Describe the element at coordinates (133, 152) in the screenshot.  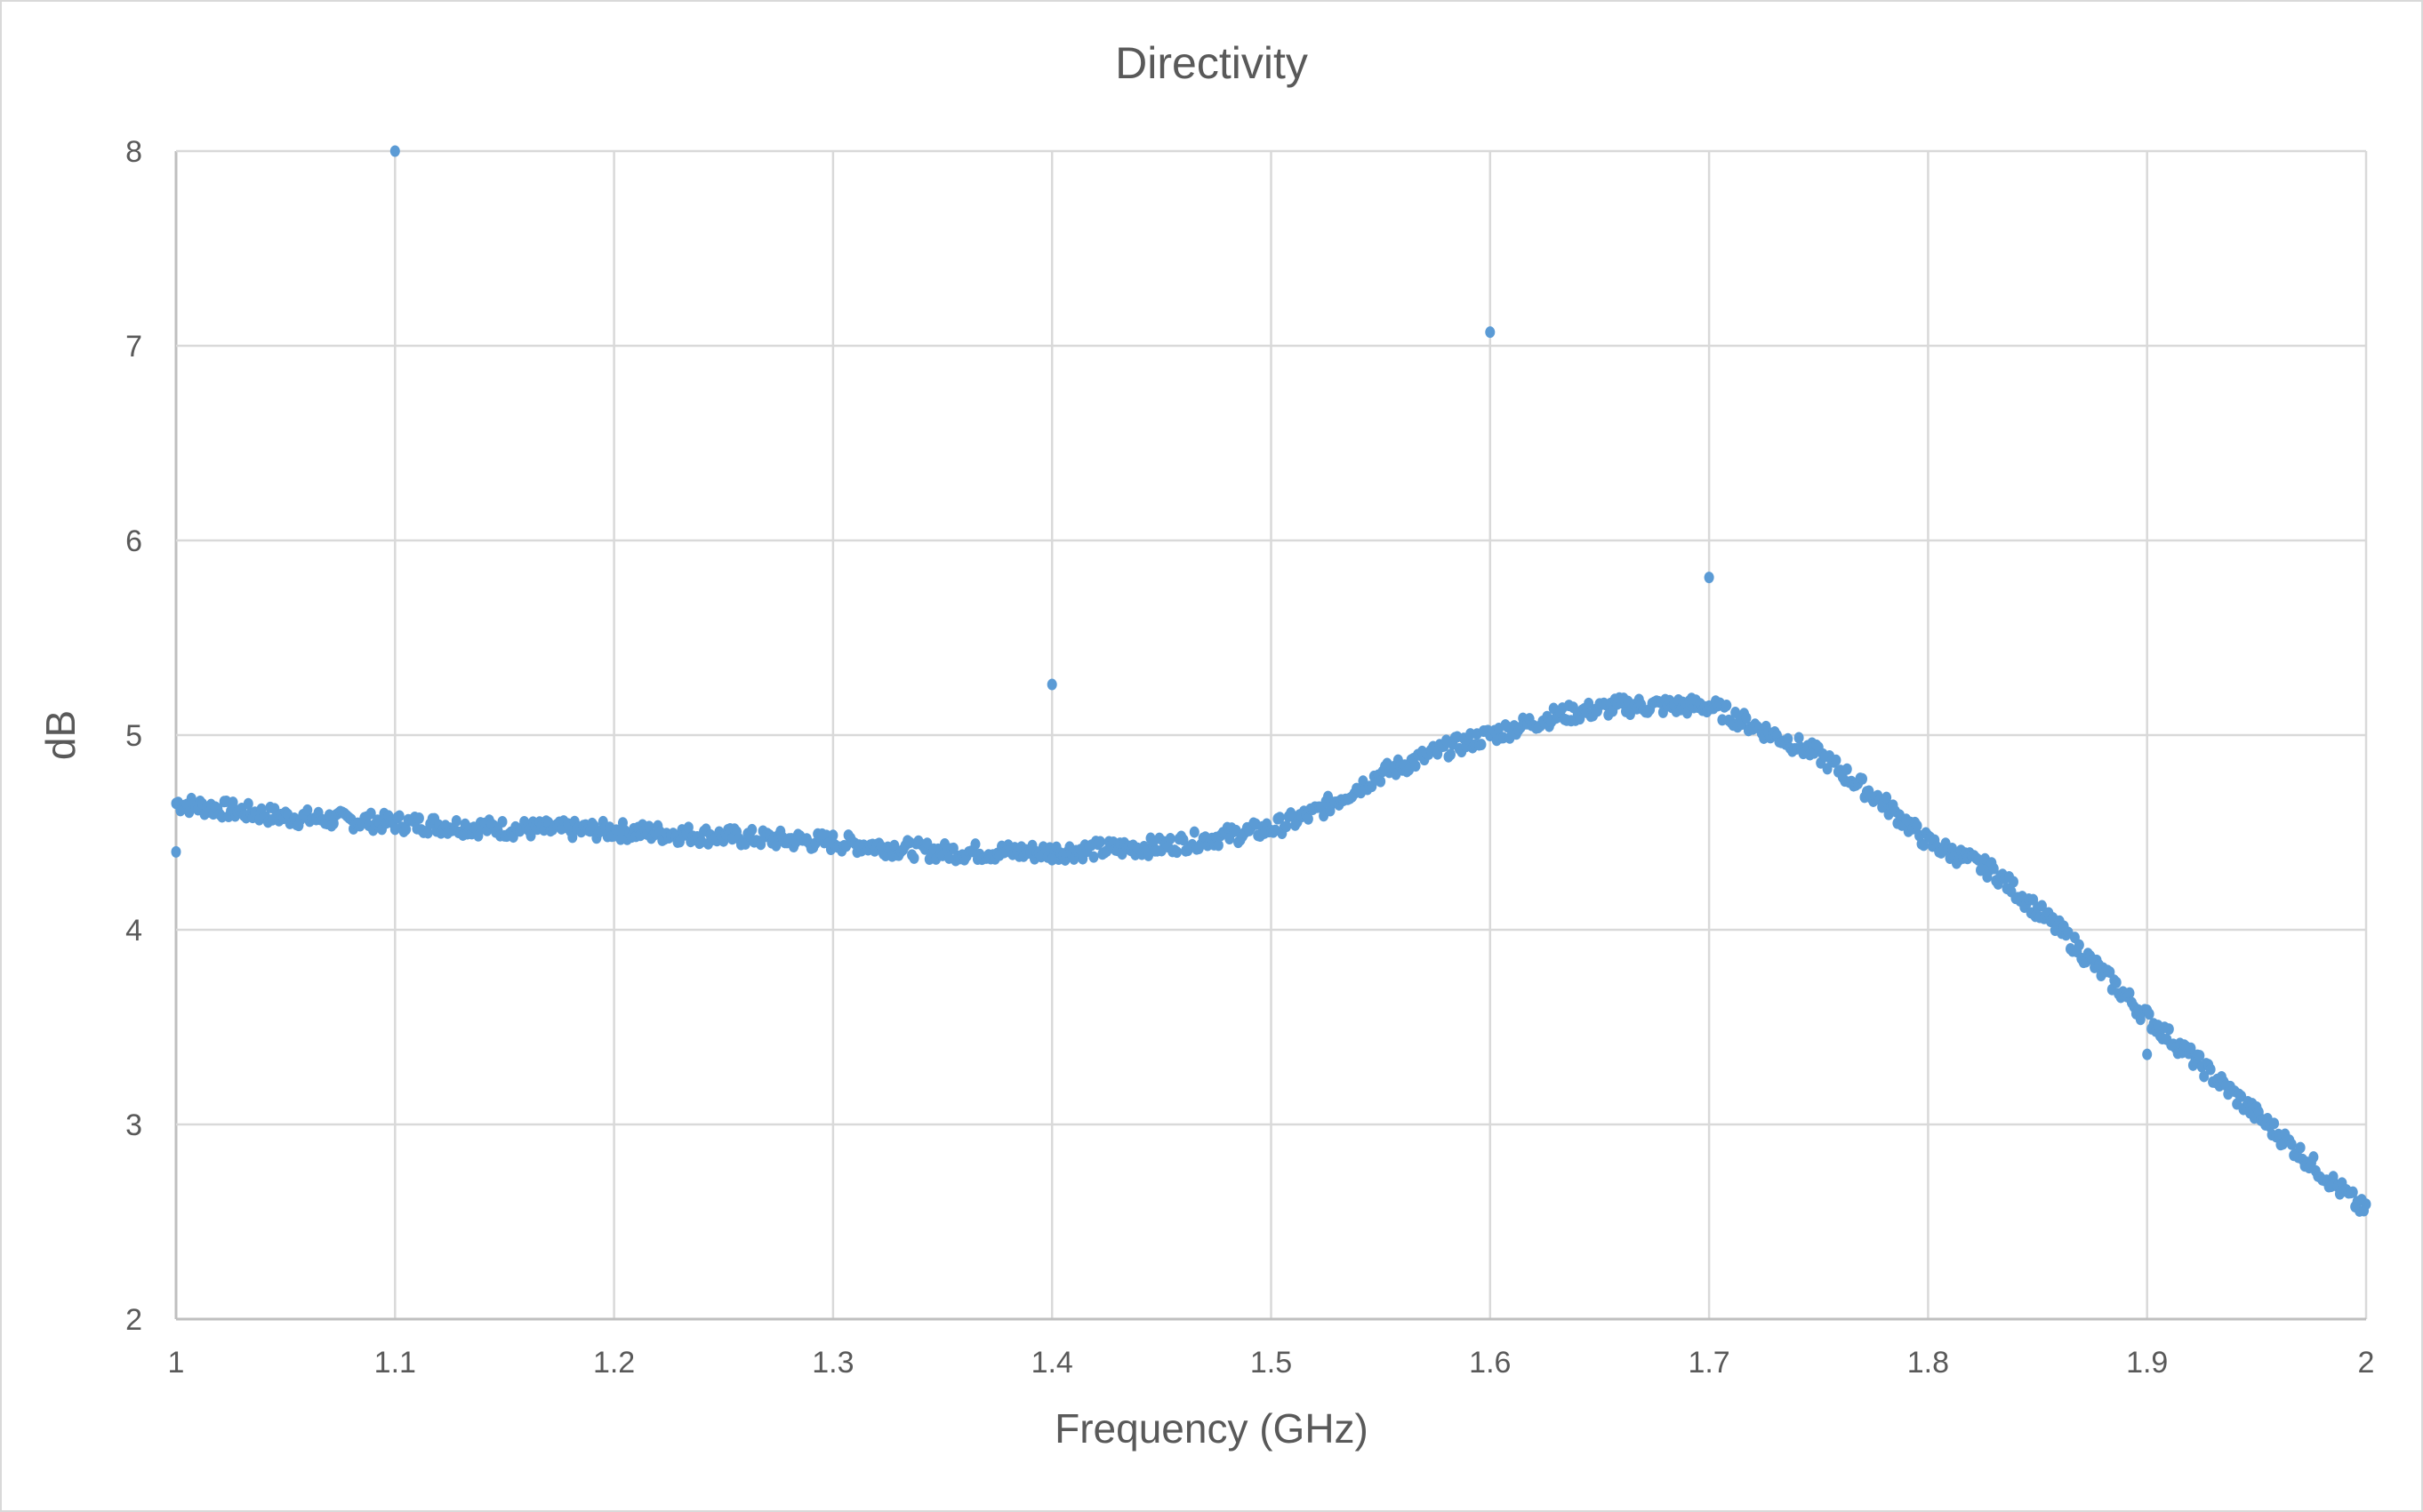
I see `y-tick-label: 8` at that location.